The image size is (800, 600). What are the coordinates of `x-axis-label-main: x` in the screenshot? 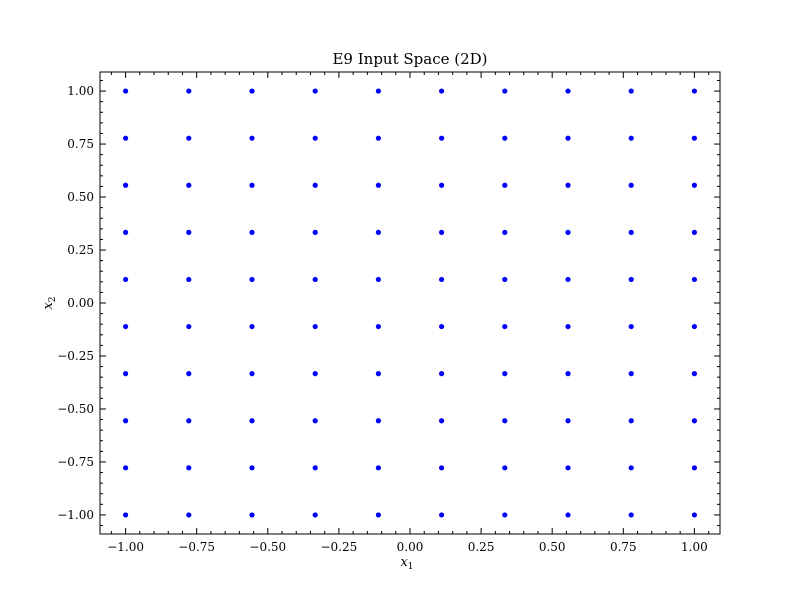 It's located at (404, 562).